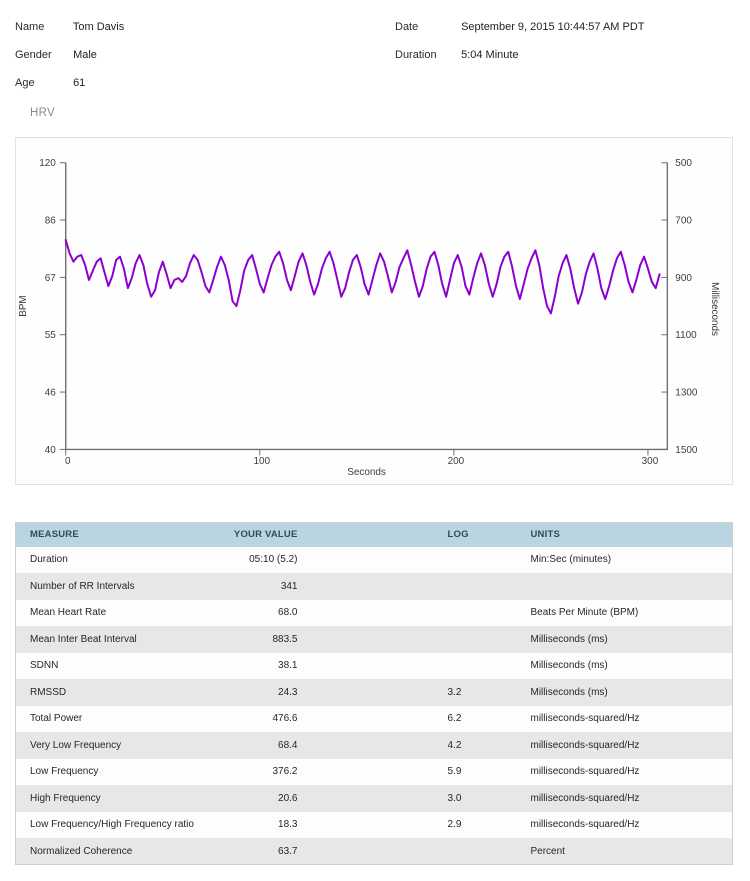 Image resolution: width=750 pixels, height=881 pixels. I want to click on gender-value: Male, so click(85, 55).